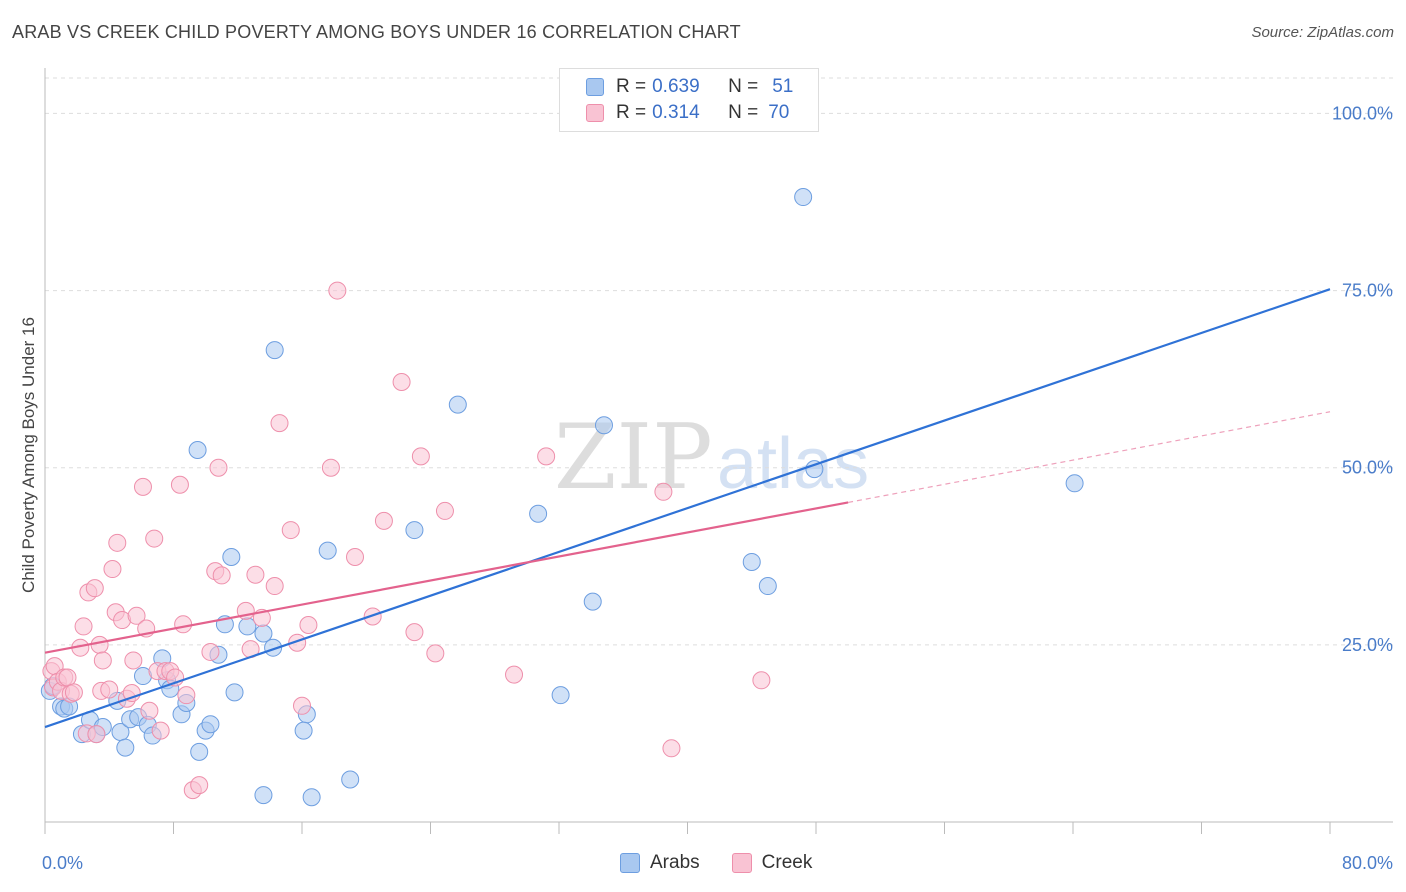  What do you see at coordinates (1362, 113) in the screenshot?
I see `y-tick-label: 100.0%` at bounding box center [1362, 113].